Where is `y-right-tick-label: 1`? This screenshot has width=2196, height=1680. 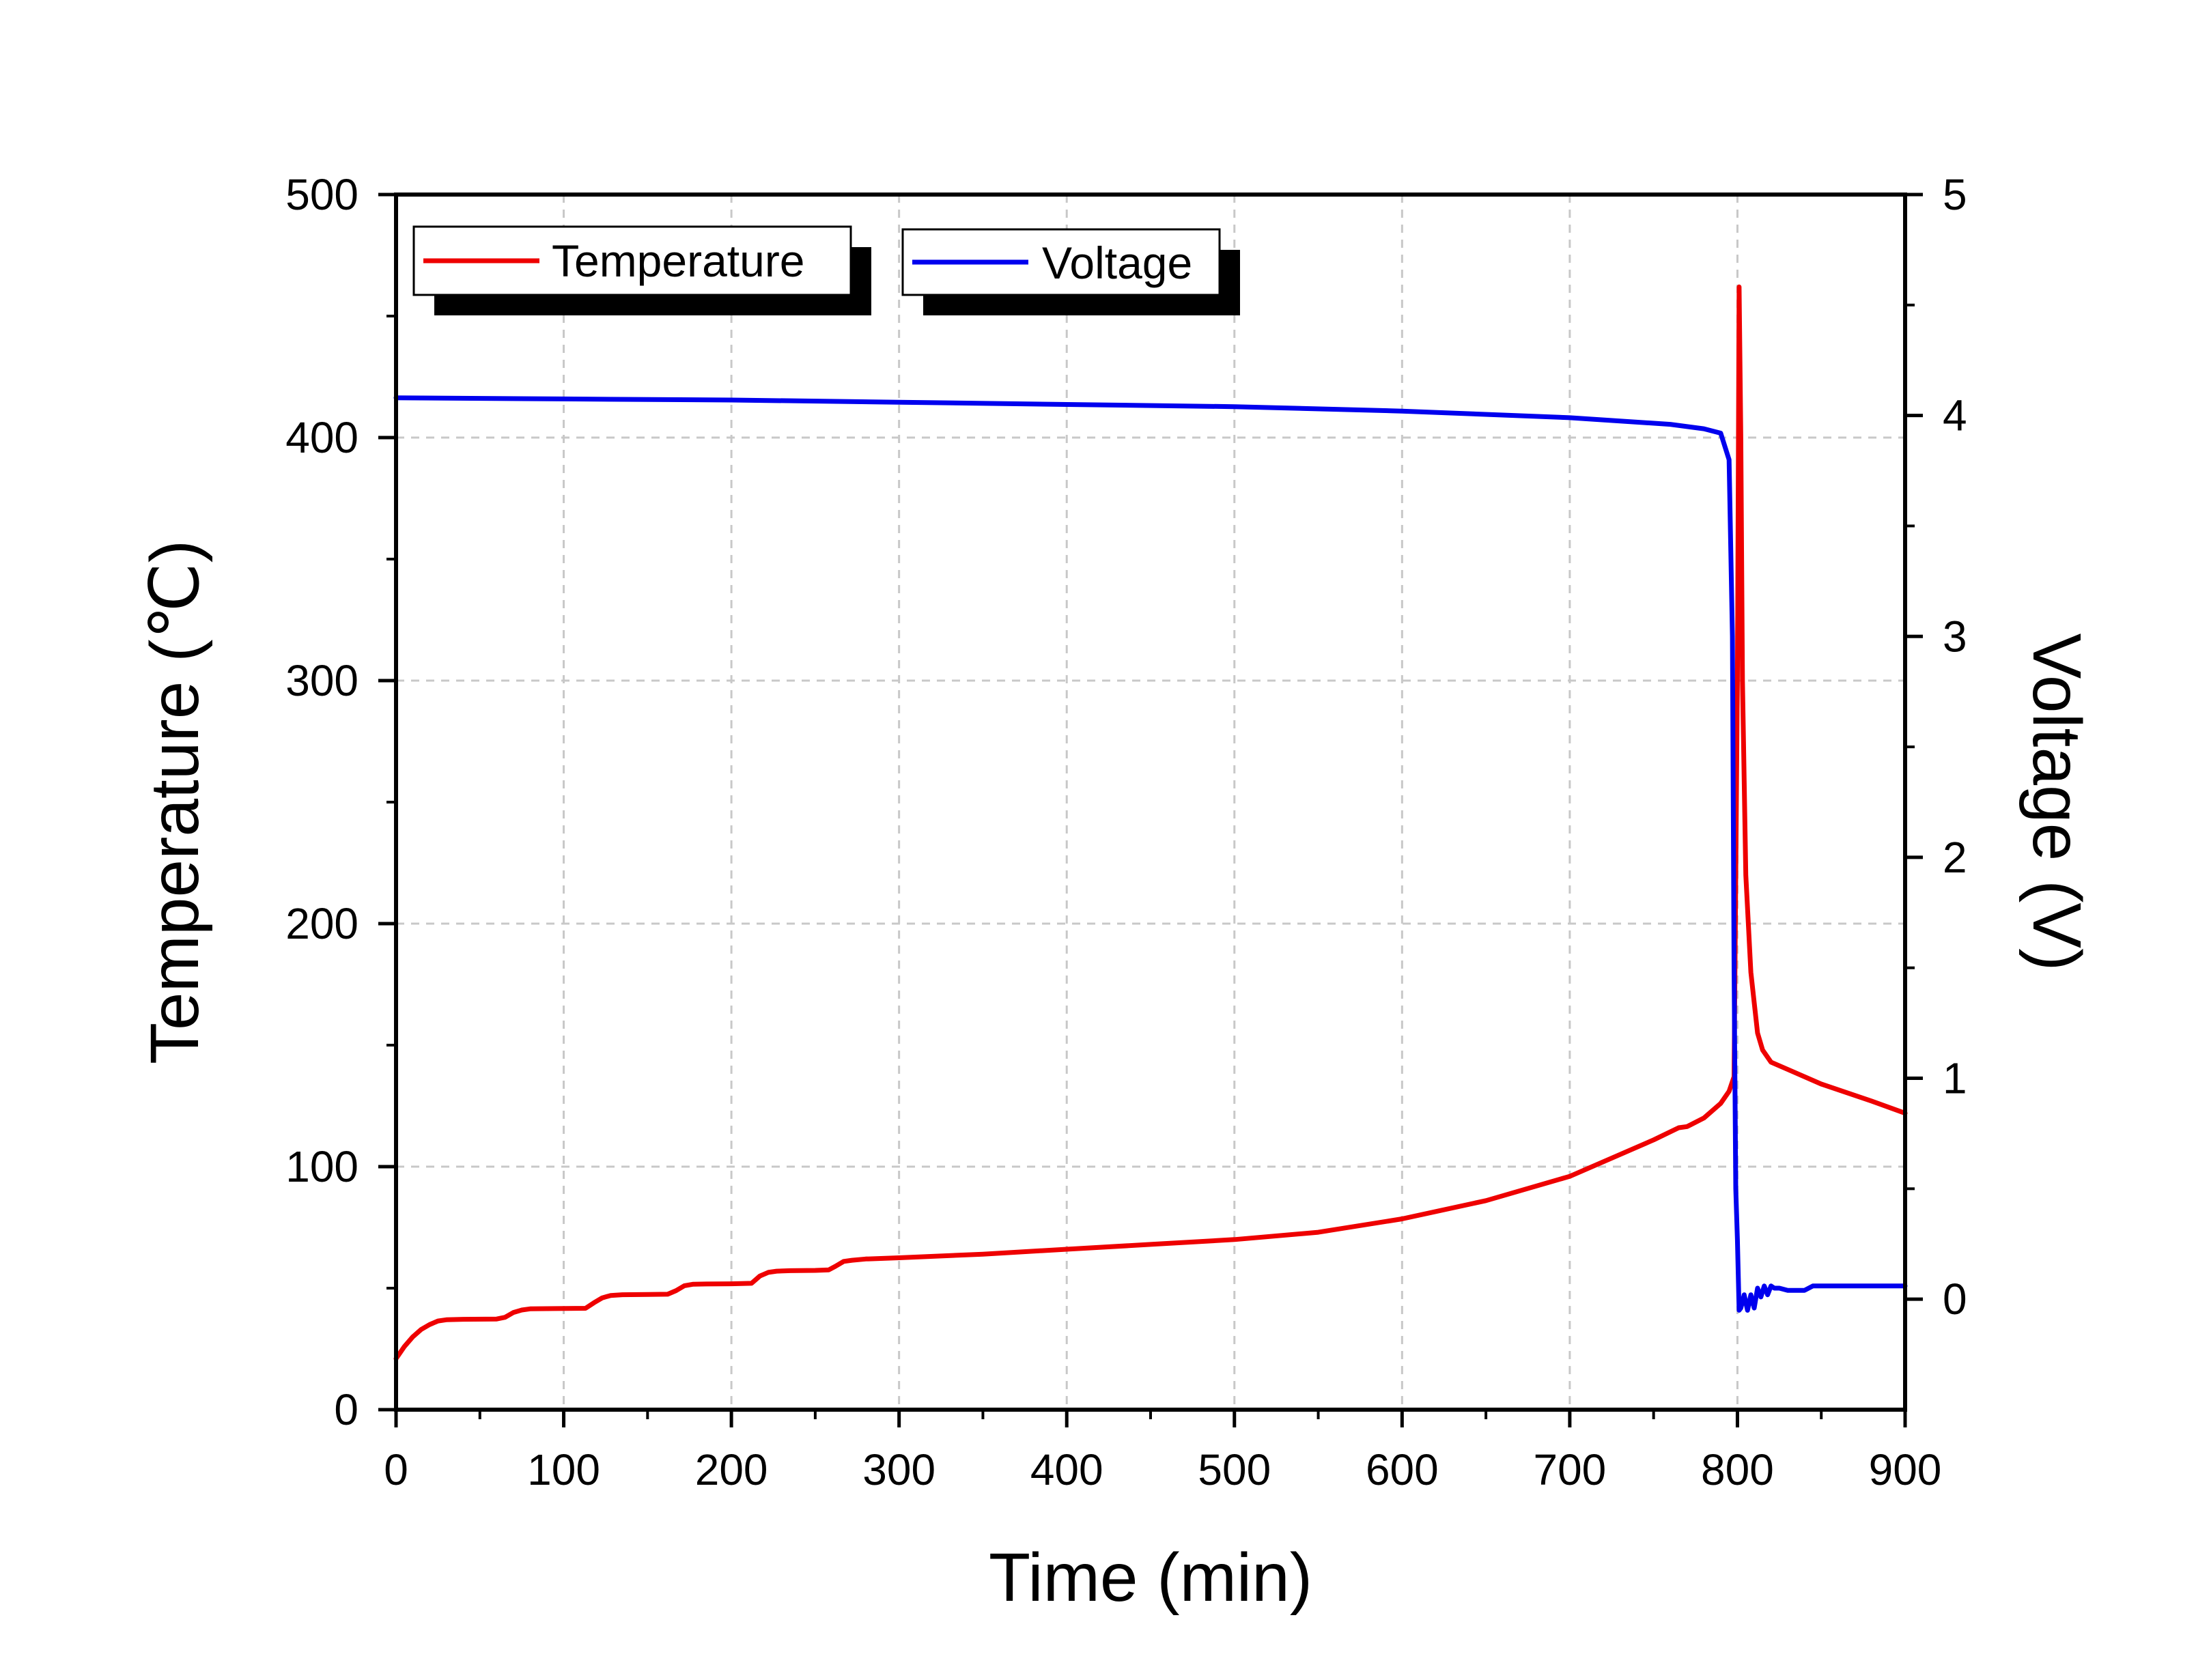 y-right-tick-label: 1 is located at coordinates (1955, 1078).